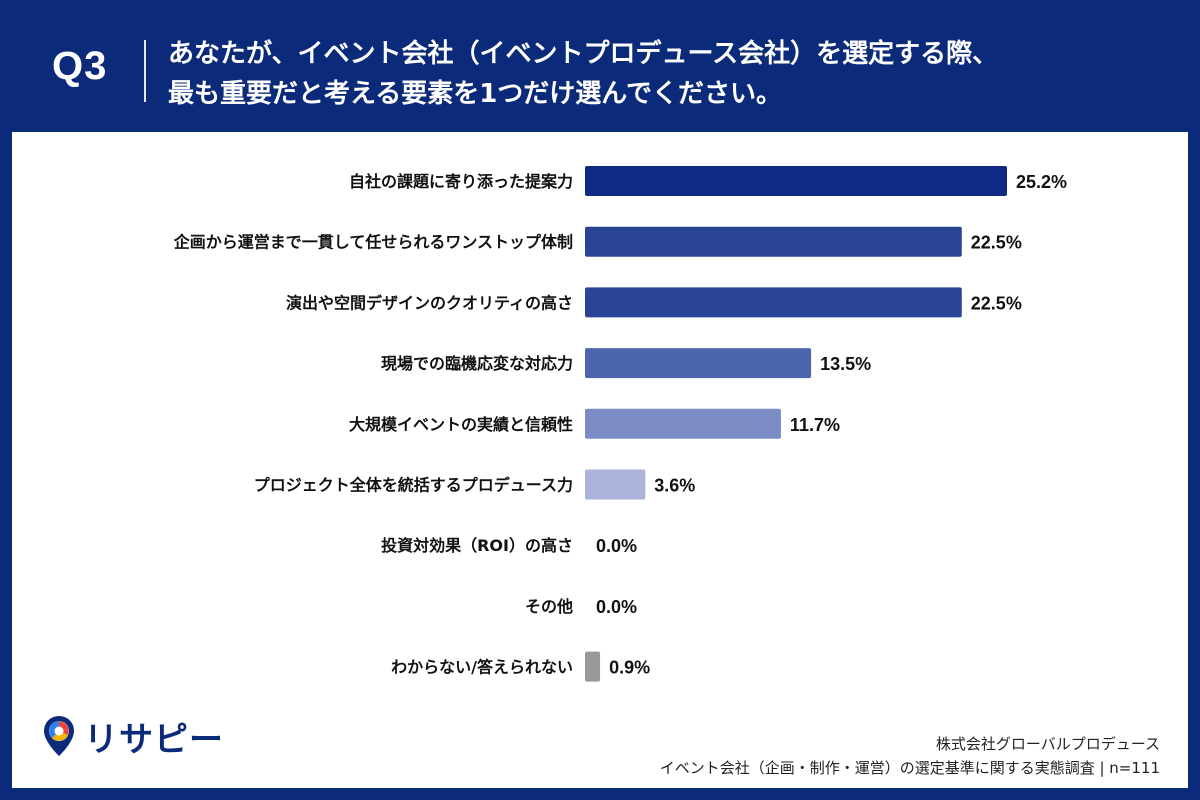 The image size is (1200, 800). What do you see at coordinates (583, 54) in the screenshot?
I see `question-line-1: あなたが、イベント会社（イベントプロデュース会社）を選定する際、` at bounding box center [583, 54].